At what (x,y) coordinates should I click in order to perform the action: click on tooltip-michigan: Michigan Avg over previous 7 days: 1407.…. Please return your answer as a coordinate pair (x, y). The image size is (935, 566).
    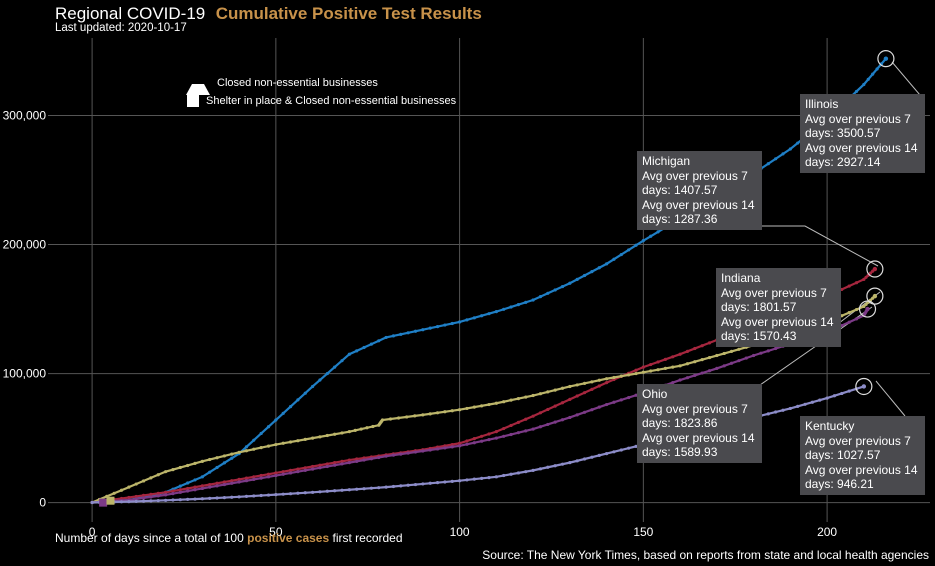
    Looking at the image, I should click on (699, 190).